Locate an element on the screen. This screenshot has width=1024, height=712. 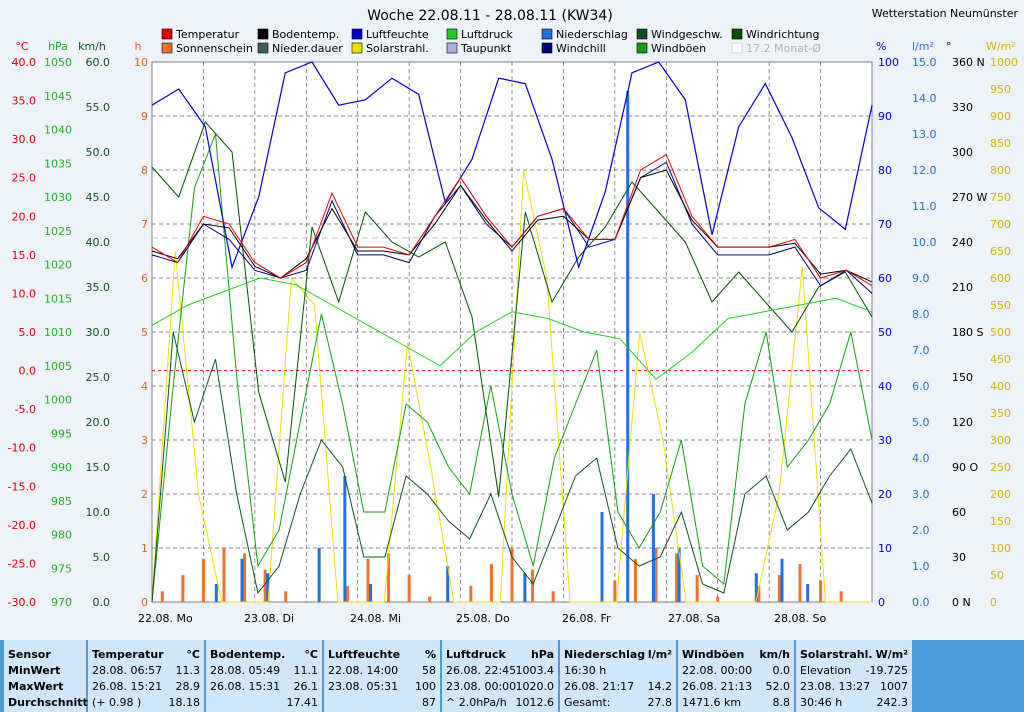
stat-avg-value: 18.18 is located at coordinates (184, 702).